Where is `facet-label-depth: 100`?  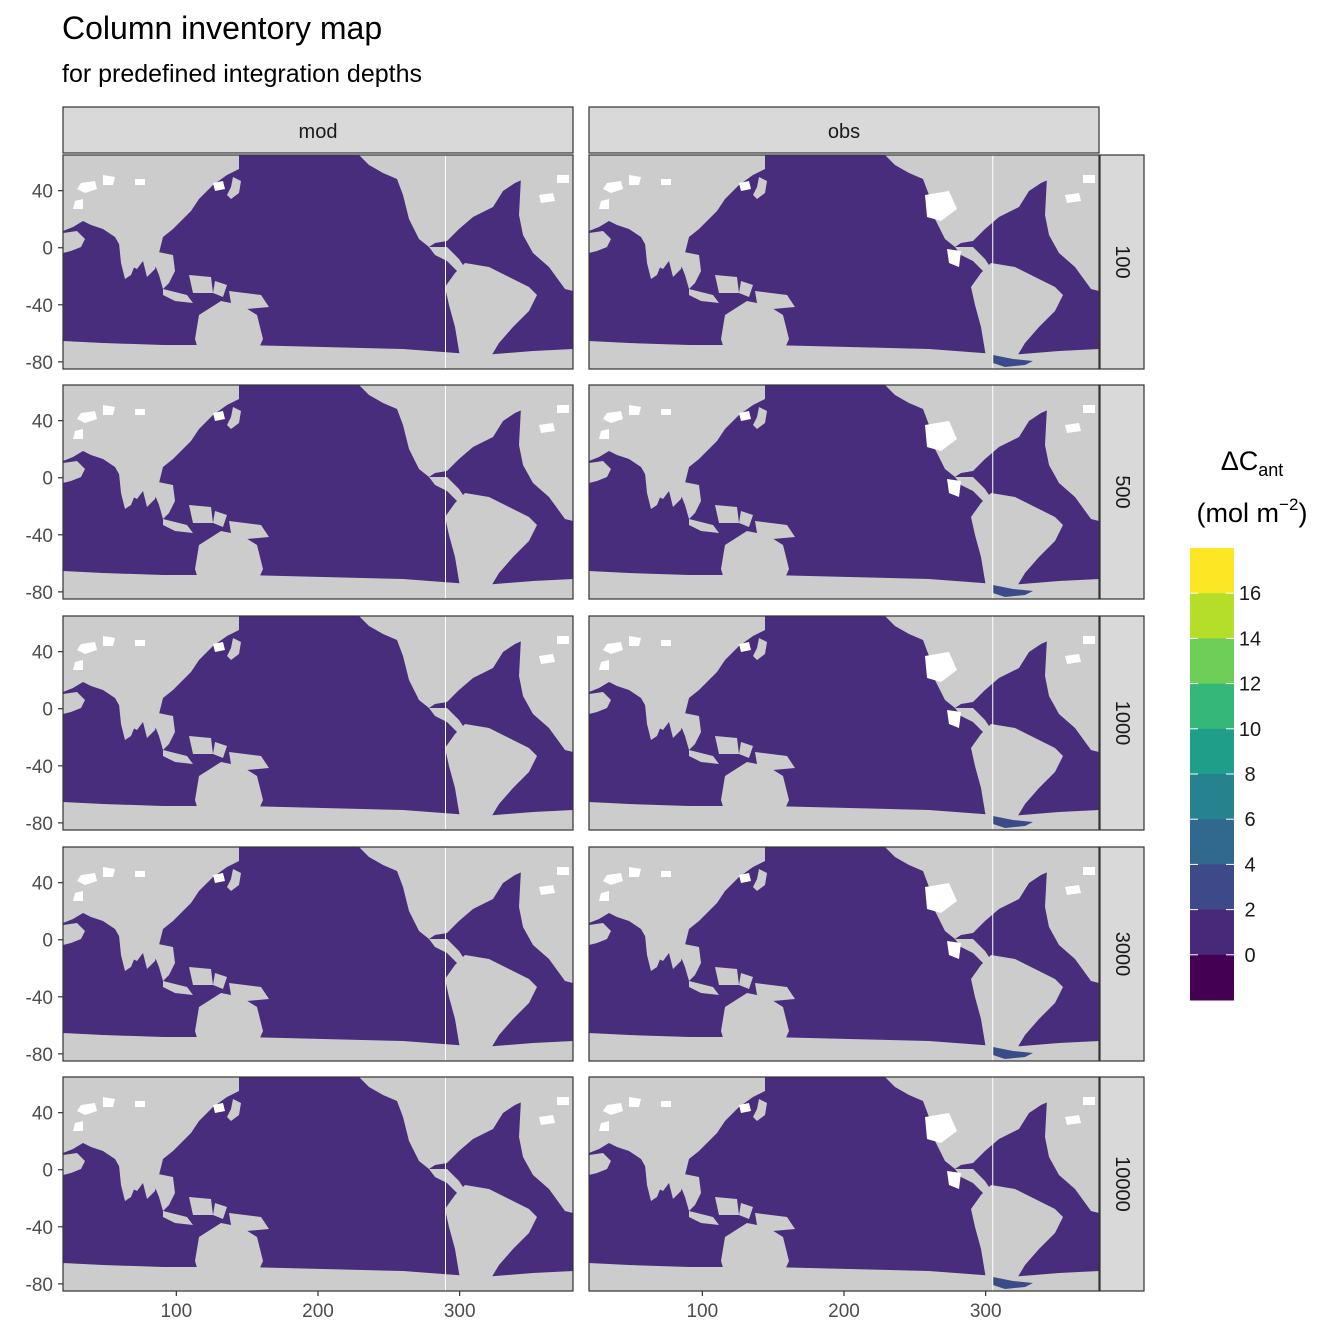
facet-label-depth: 100 is located at coordinates (1122, 261).